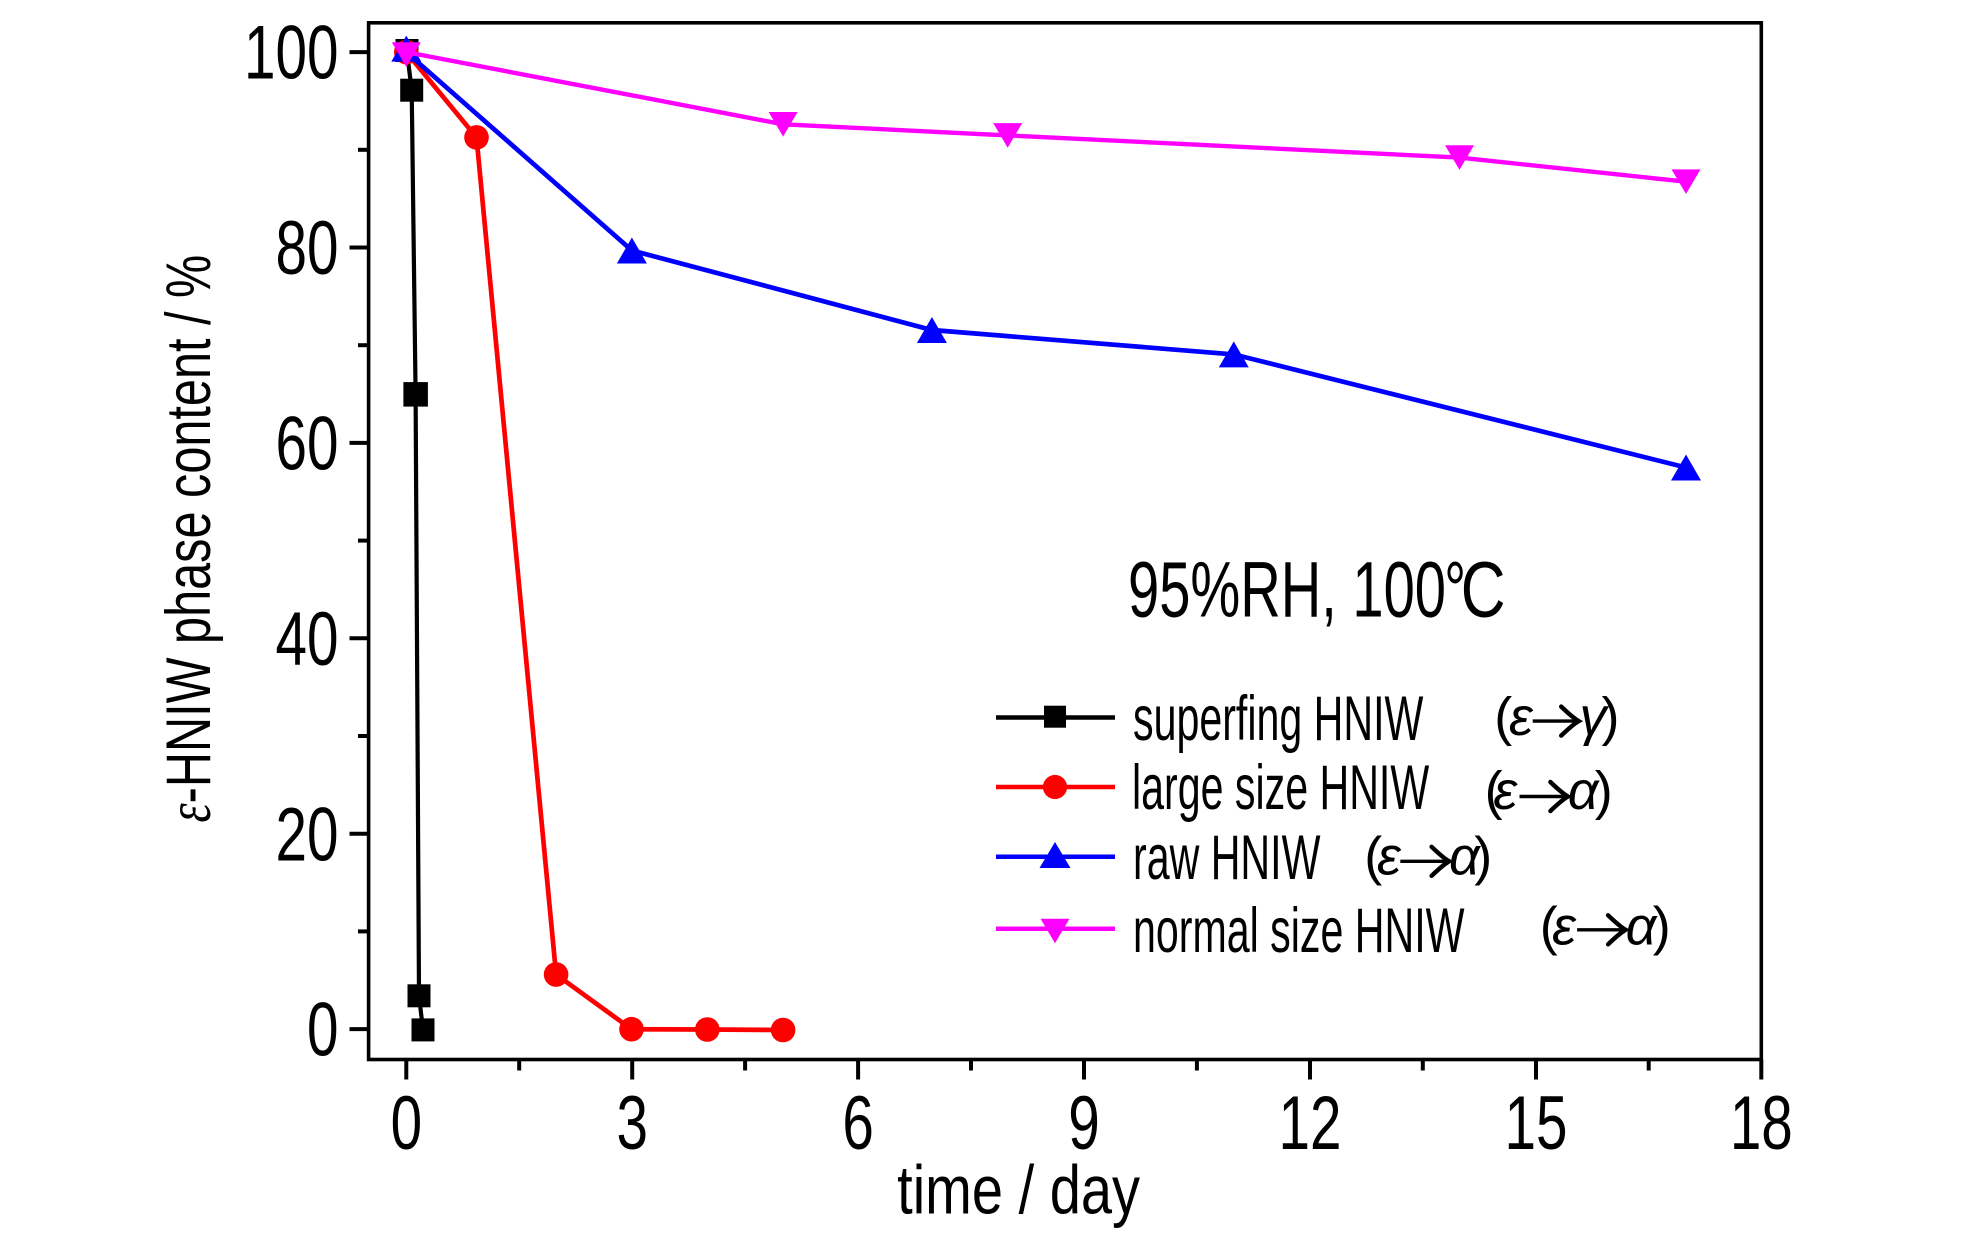 The width and height of the screenshot is (1984, 1233). I want to click on svg-text: 60, so click(307, 443).